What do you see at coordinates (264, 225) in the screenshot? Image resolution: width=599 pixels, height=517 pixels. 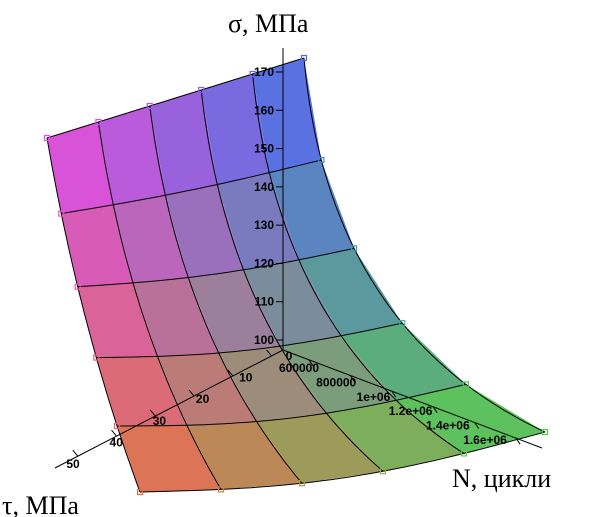 I see `tick-label: 130` at bounding box center [264, 225].